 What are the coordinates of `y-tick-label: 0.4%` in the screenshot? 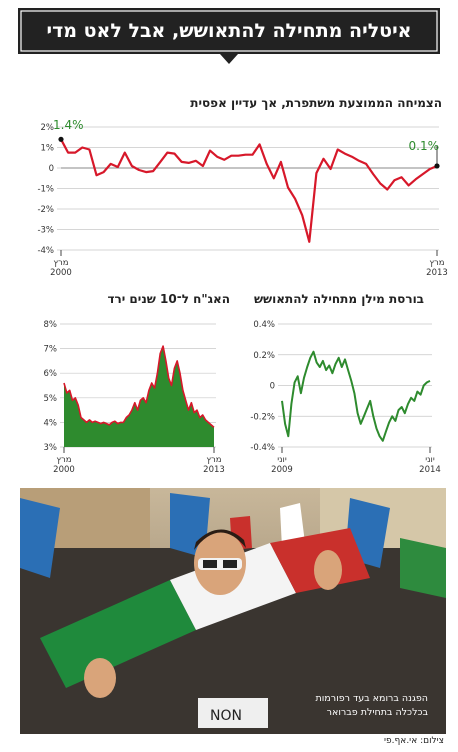 It's located at (264, 325).